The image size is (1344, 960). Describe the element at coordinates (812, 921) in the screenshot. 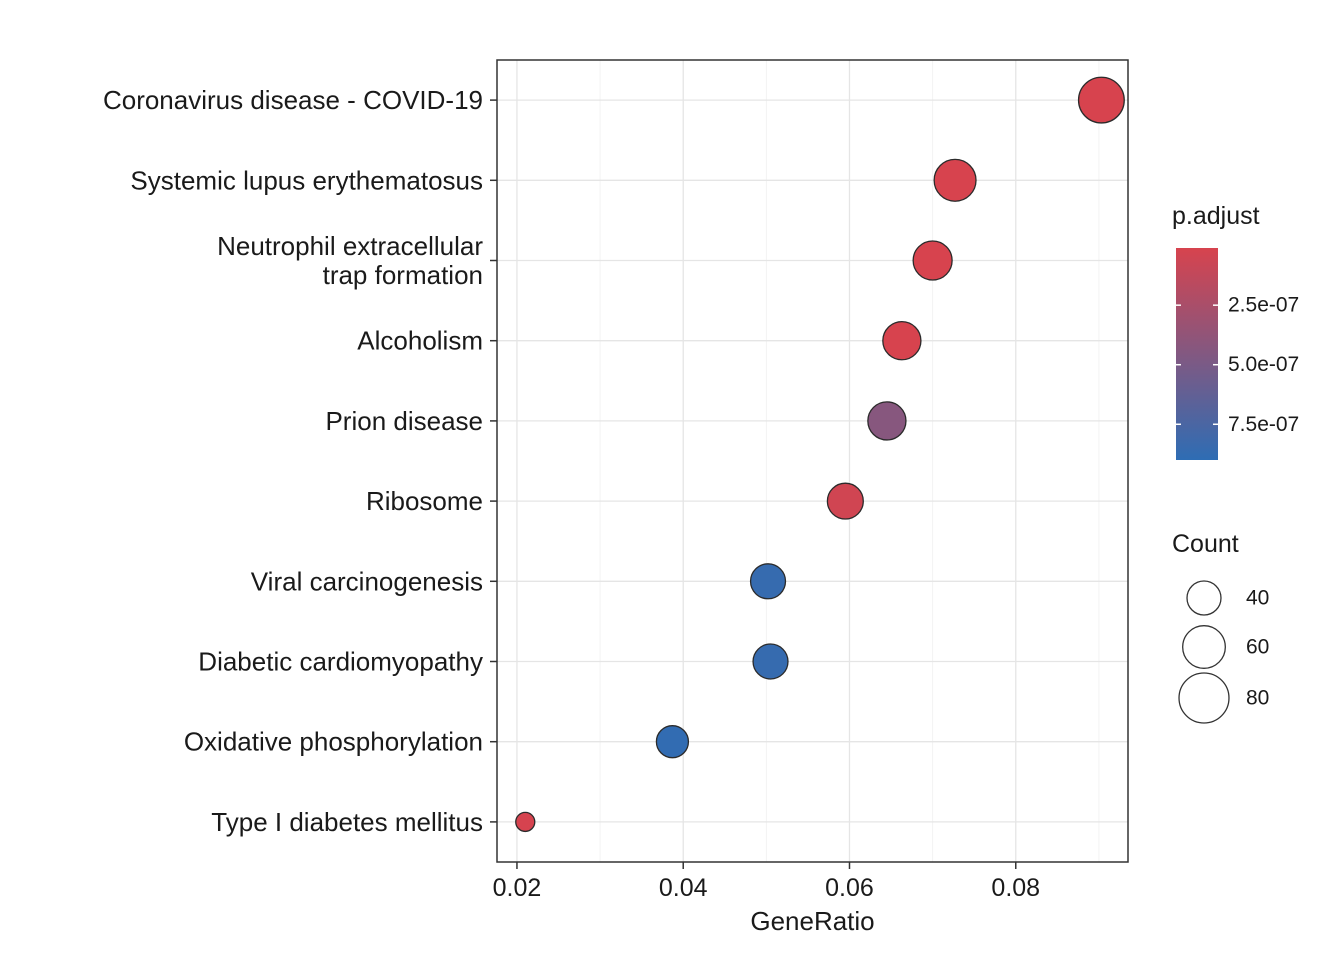

I see `x-axis-title: GeneRatio` at that location.